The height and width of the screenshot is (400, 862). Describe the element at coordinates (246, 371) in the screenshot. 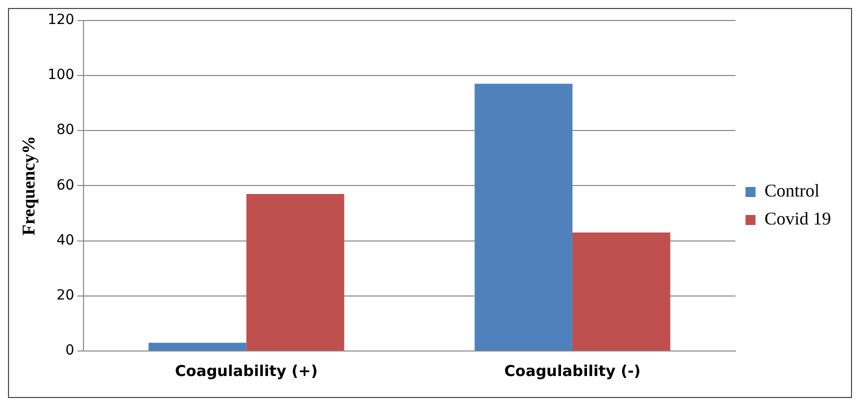

I see `x-tick-label: Coagulability (+)` at that location.